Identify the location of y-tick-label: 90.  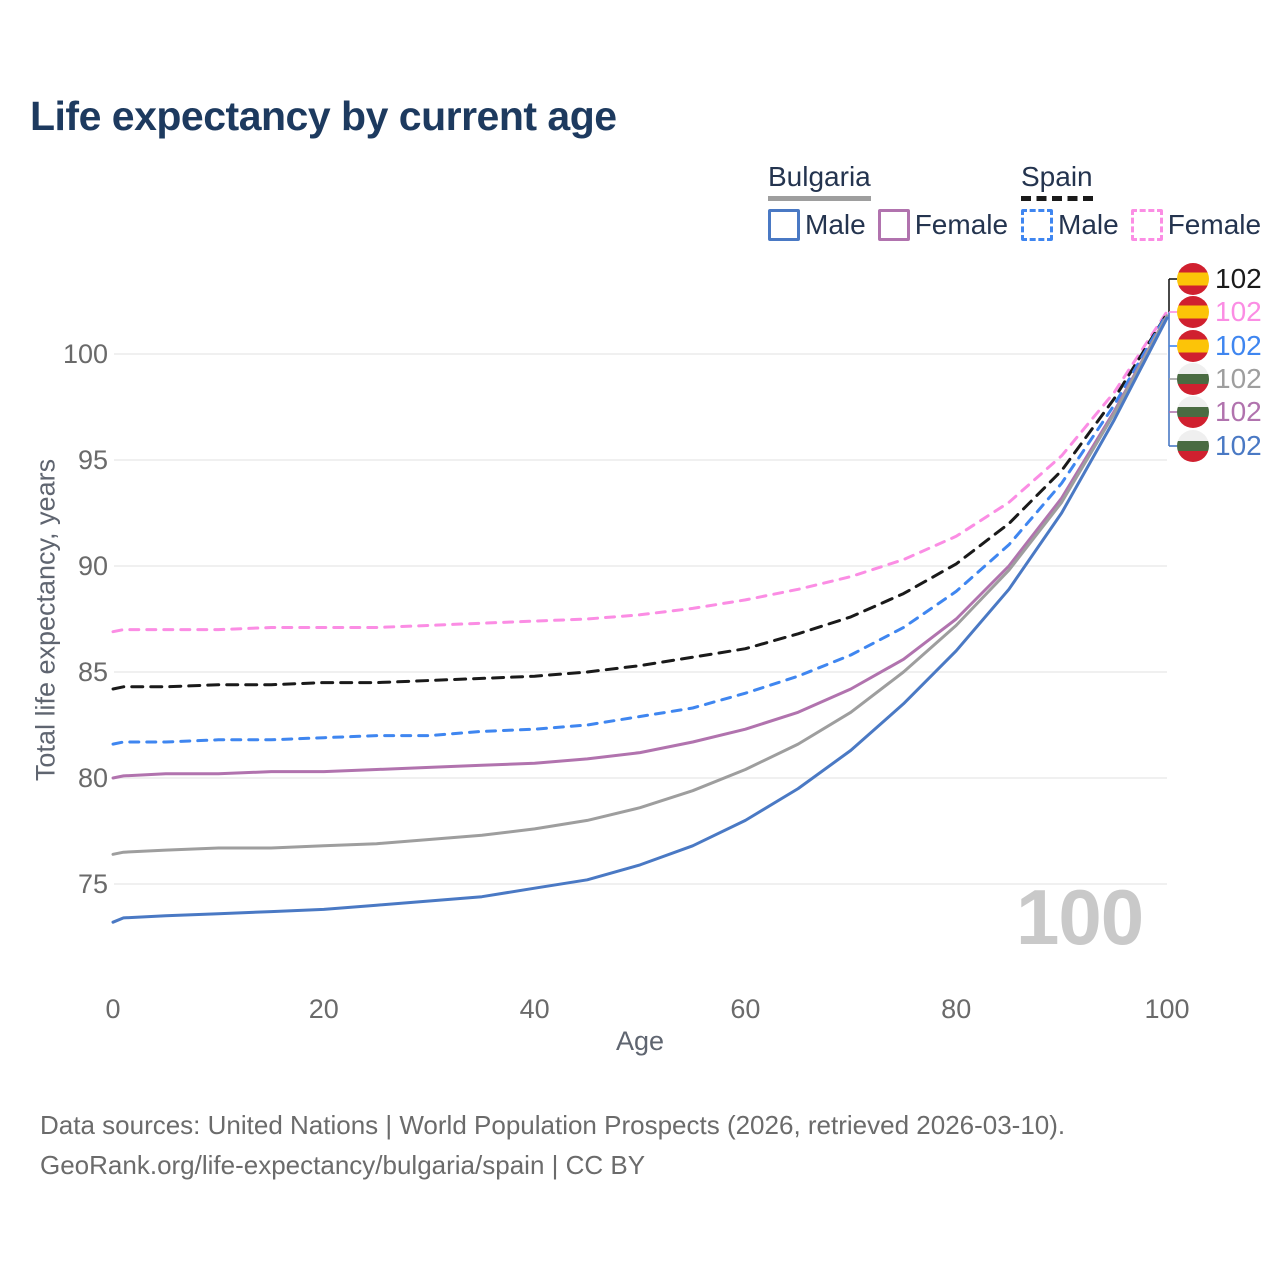
(93, 566).